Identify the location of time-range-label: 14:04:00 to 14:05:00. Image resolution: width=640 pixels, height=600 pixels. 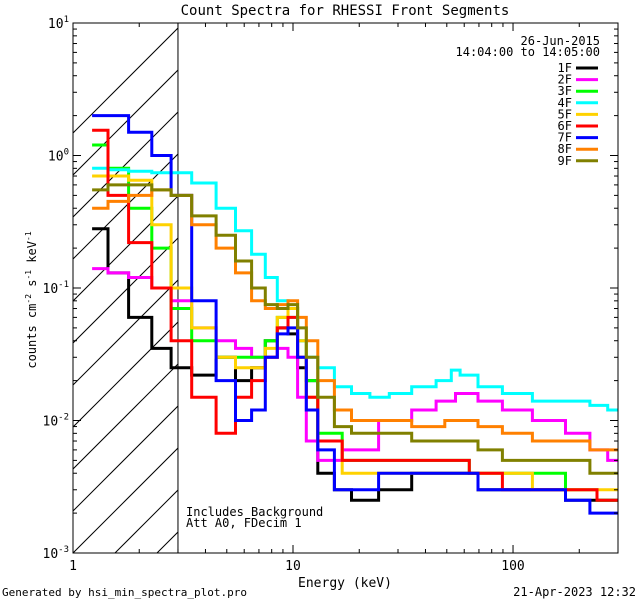
(528, 52).